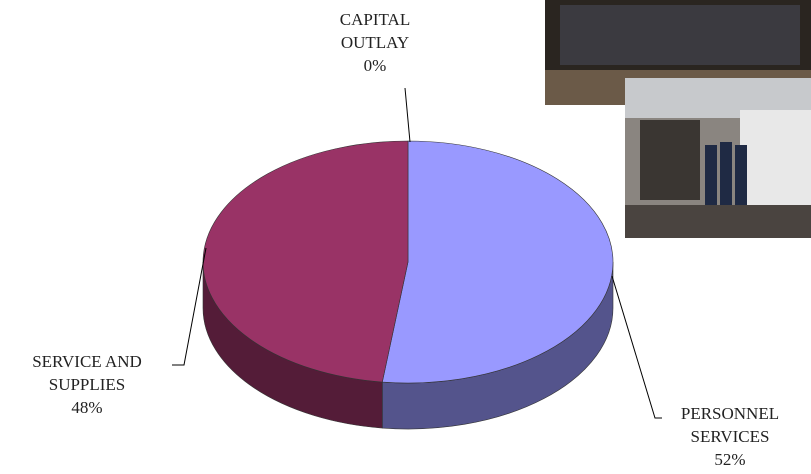 The image size is (811, 474). What do you see at coordinates (87, 407) in the screenshot?
I see `value-label: 48%` at bounding box center [87, 407].